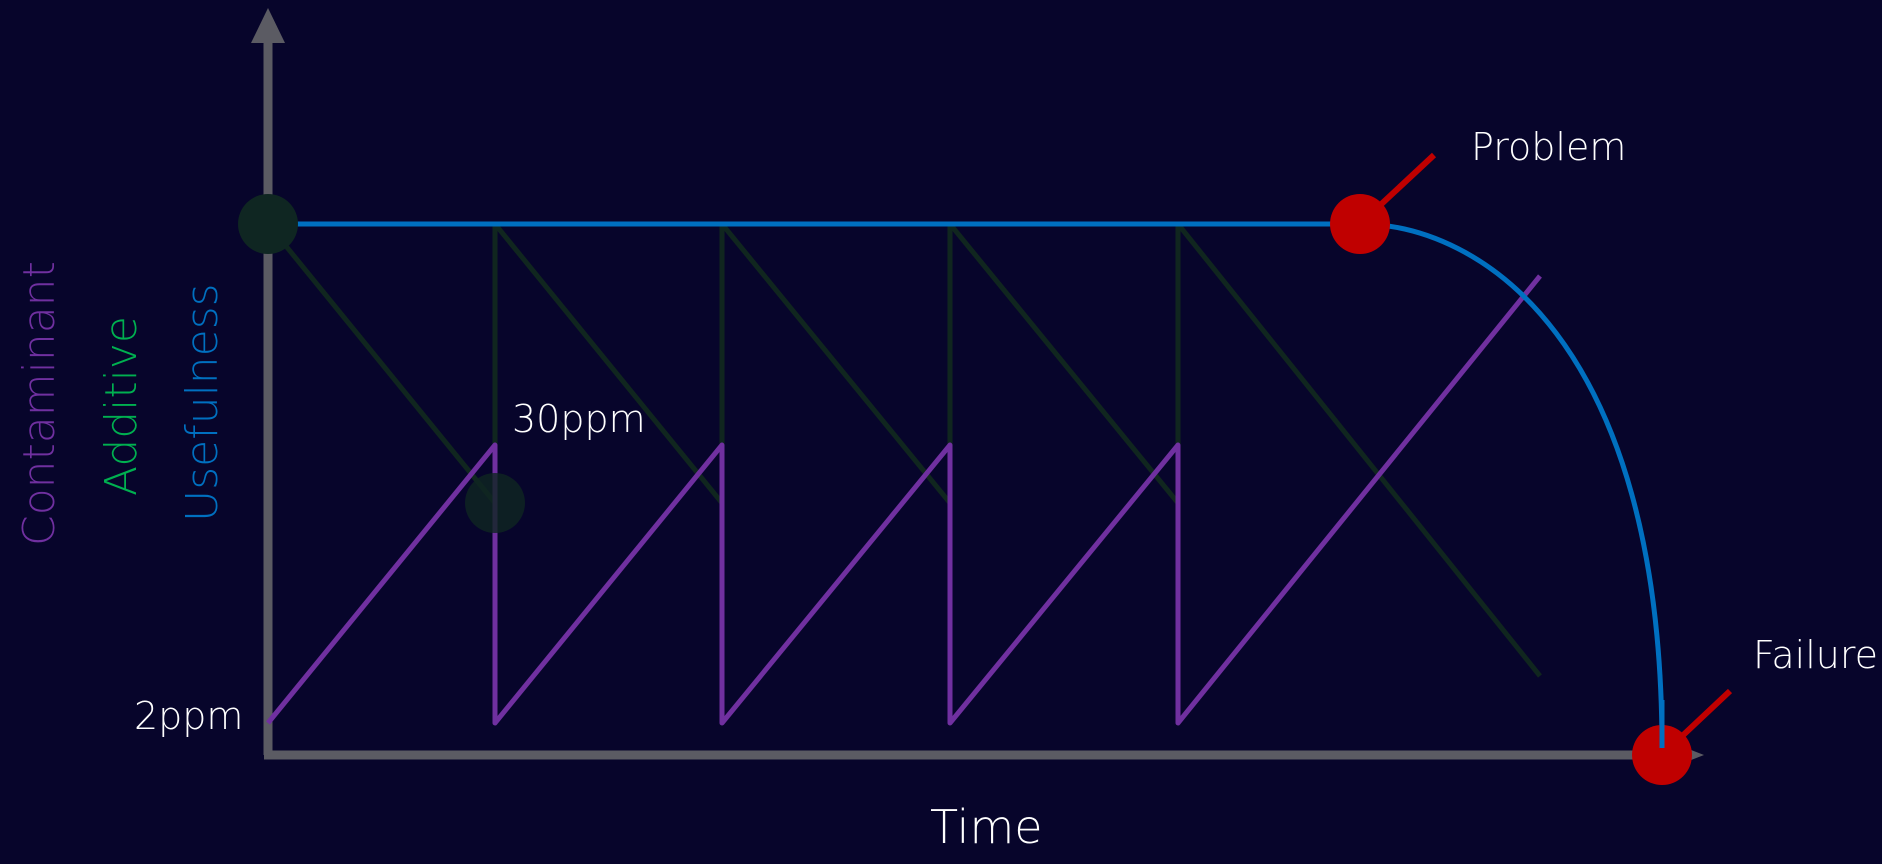 The image size is (1882, 864). I want to click on additive-start-marker, so click(268, 224).